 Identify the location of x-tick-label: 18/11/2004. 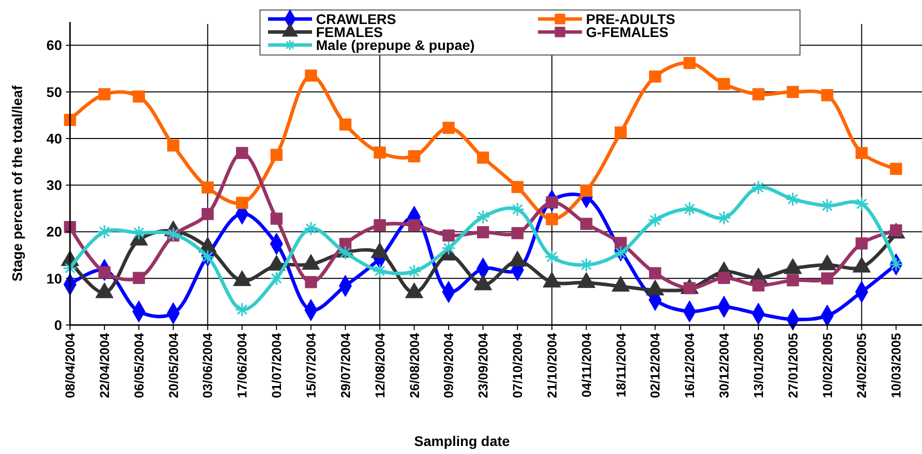
(620, 365).